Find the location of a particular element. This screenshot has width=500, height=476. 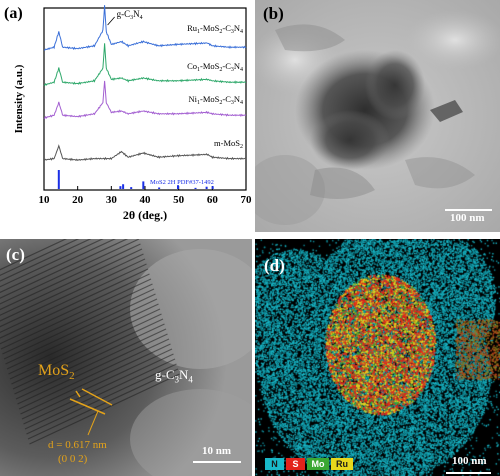

x-tick-label: 30 is located at coordinates (112, 200).